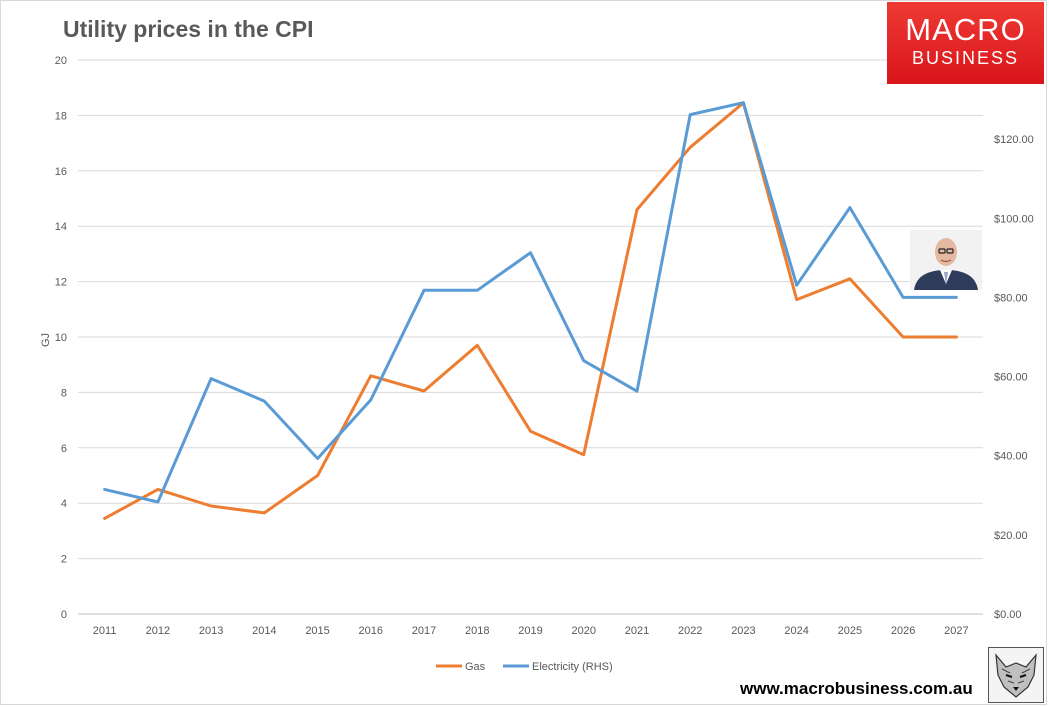 This screenshot has width=1049, height=707. Describe the element at coordinates (1011, 378) in the screenshot. I see `right-tick-label: $60.00` at that location.